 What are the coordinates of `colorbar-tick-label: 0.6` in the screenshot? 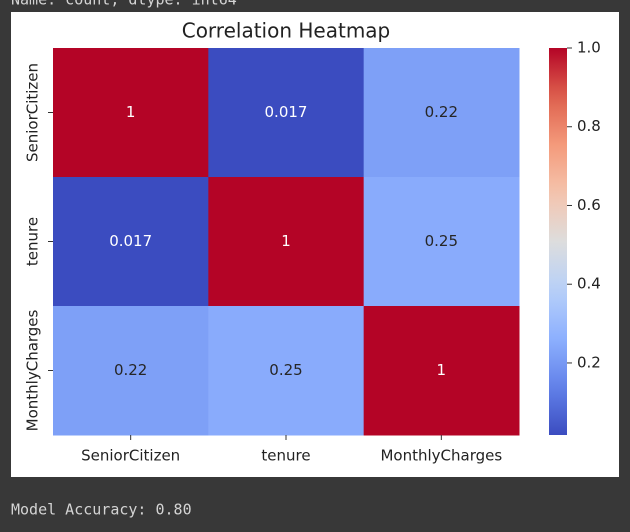 It's located at (589, 205).